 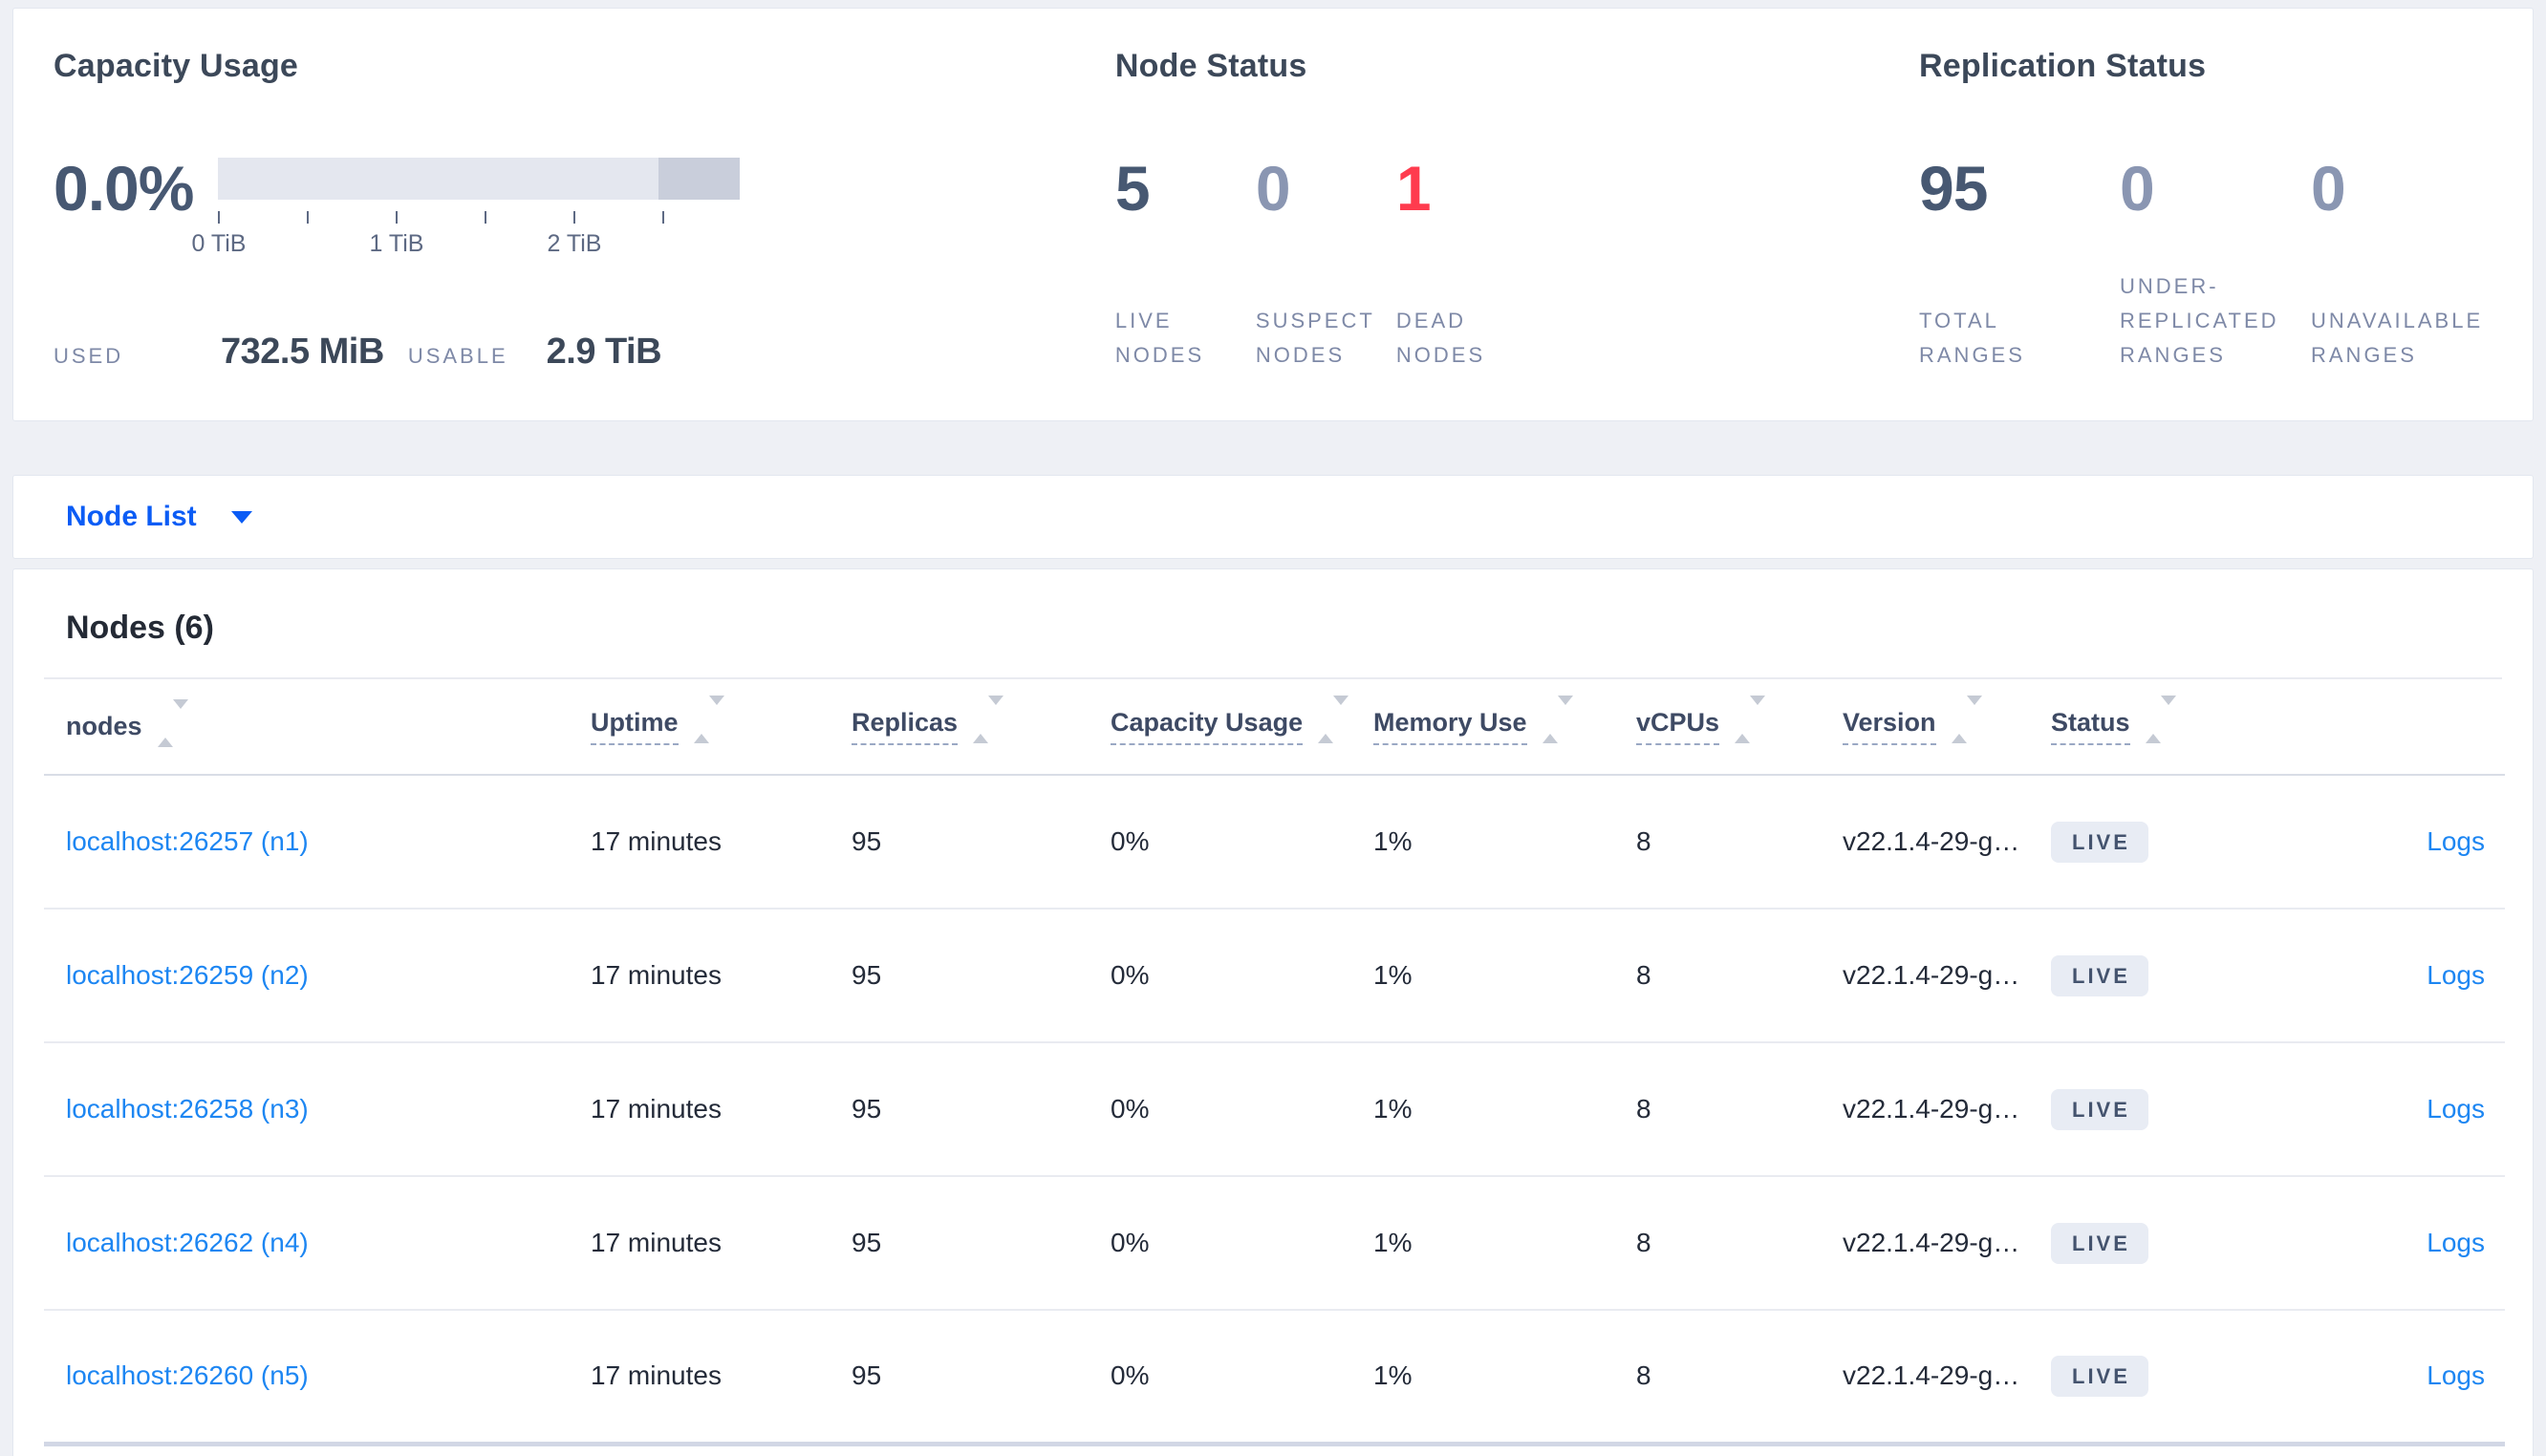 What do you see at coordinates (187, 841) in the screenshot?
I see `node-link: localhost:26257 (n1)` at bounding box center [187, 841].